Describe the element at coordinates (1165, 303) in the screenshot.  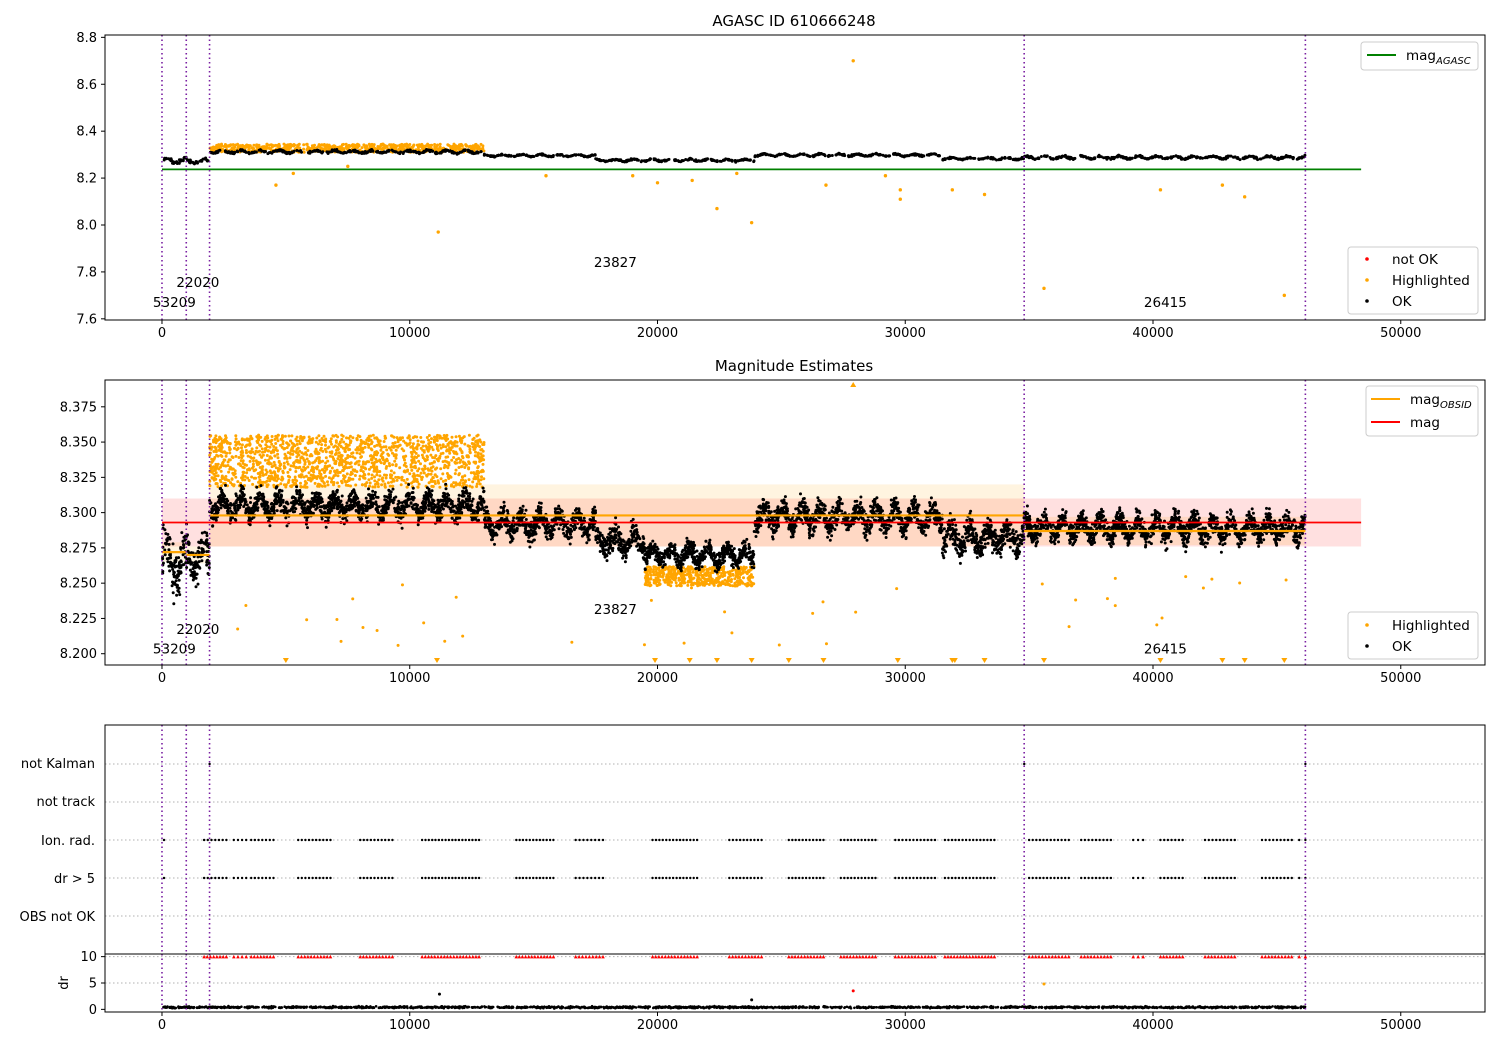
I see `annotation-label: 26415` at that location.